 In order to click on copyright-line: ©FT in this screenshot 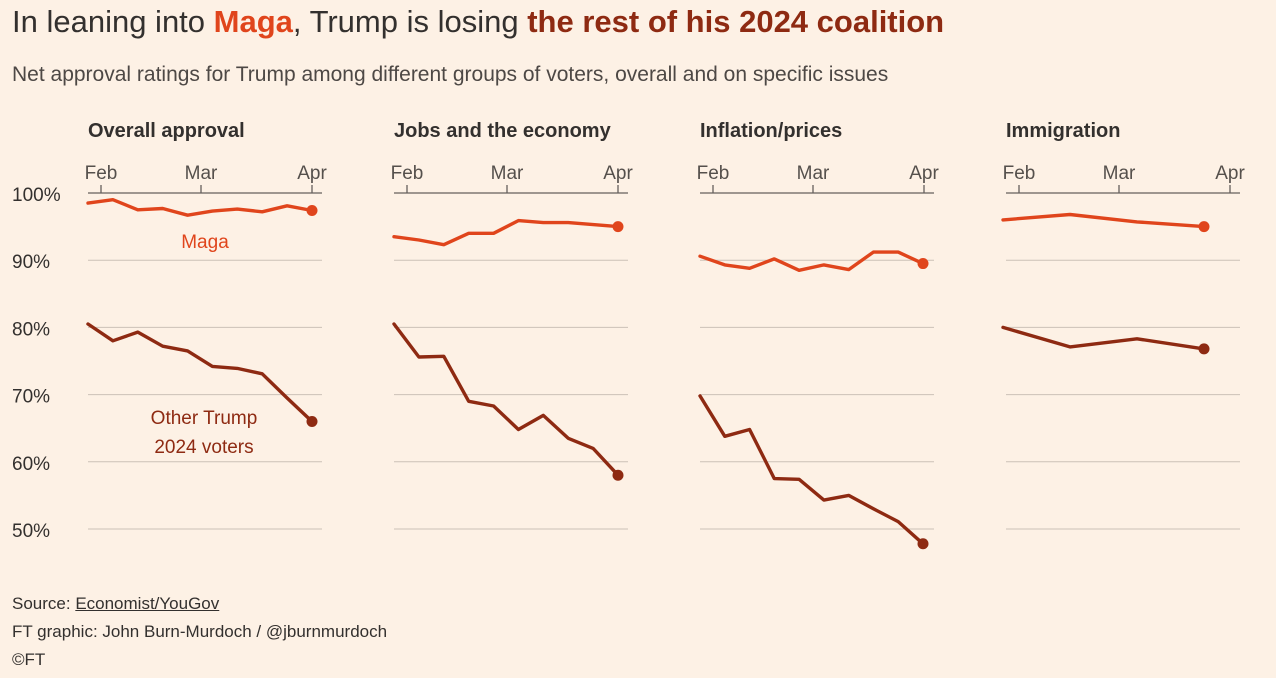, I will do `click(29, 659)`.